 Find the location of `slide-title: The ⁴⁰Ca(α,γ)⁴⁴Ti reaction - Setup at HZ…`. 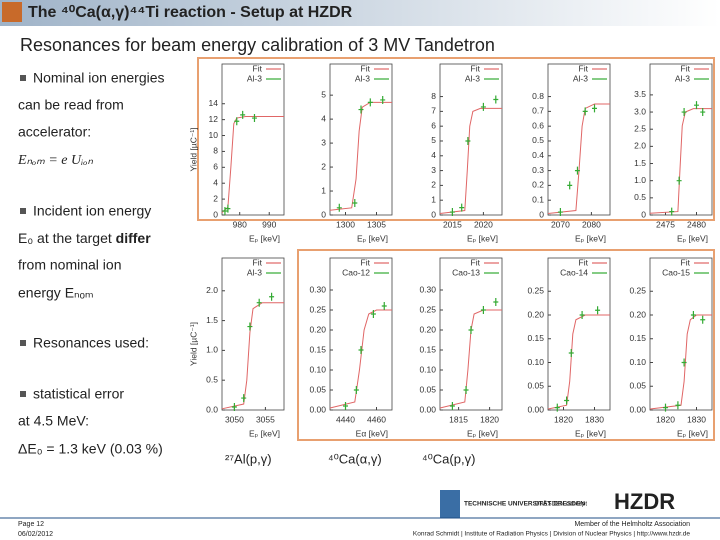

slide-title: The ⁴⁰Ca(α,γ)⁴⁴Ti reaction - Setup at HZ… is located at coordinates (190, 12).